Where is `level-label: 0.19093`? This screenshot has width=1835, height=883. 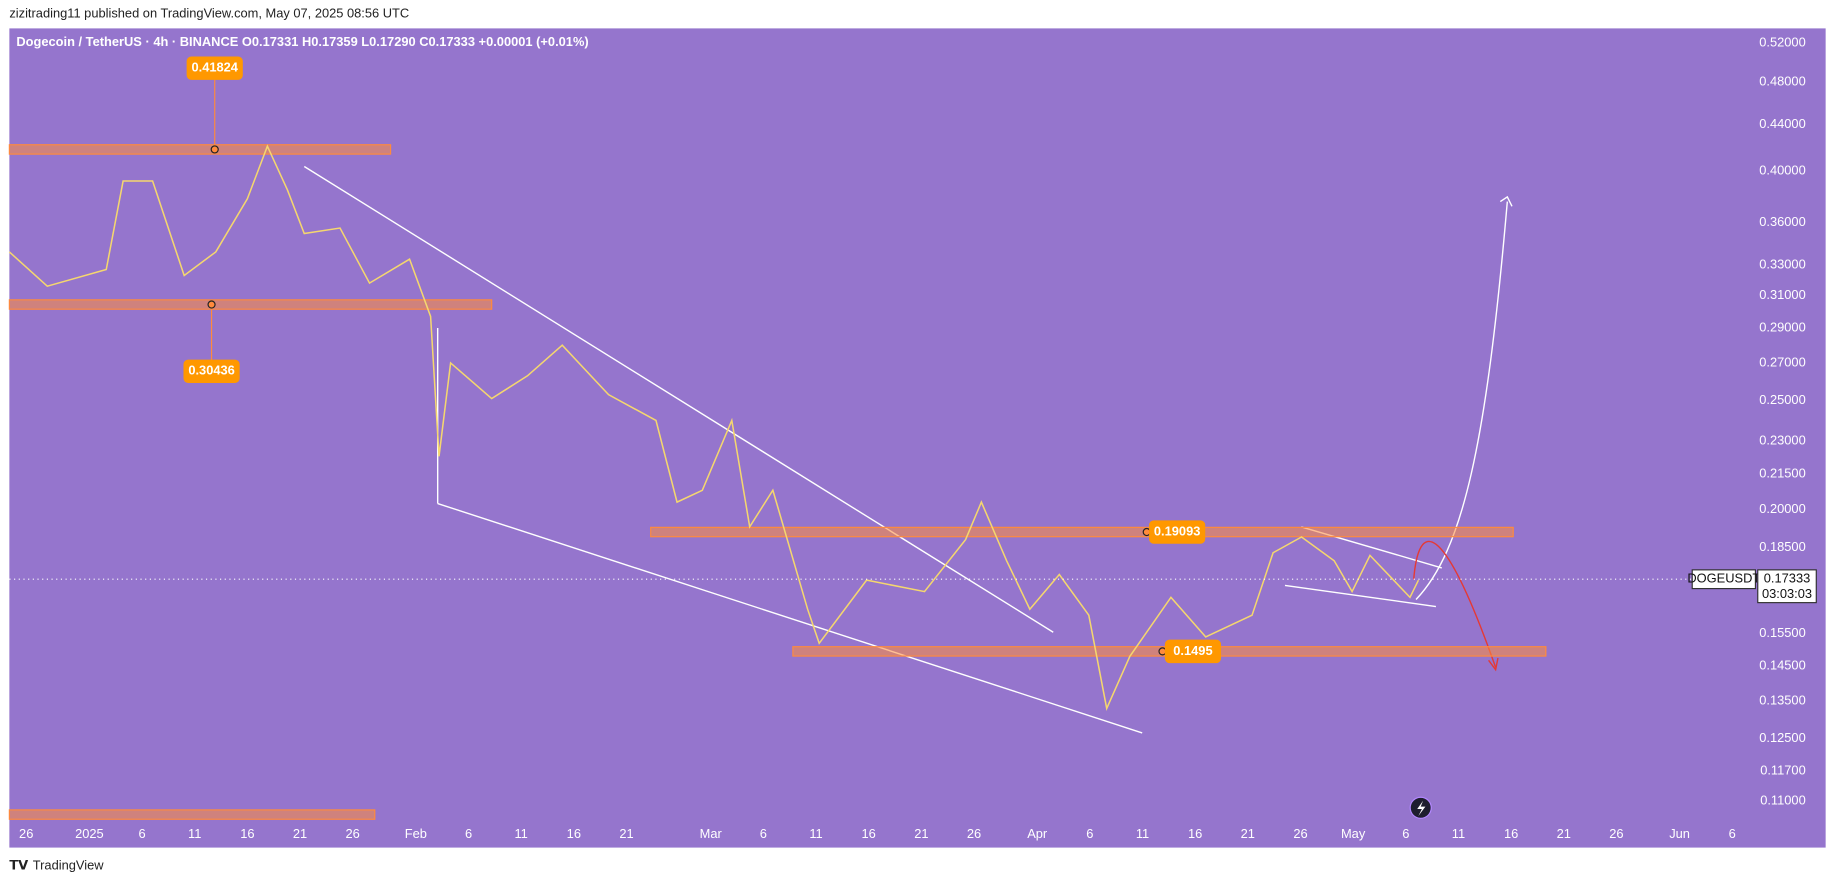 level-label: 0.19093 is located at coordinates (1177, 530).